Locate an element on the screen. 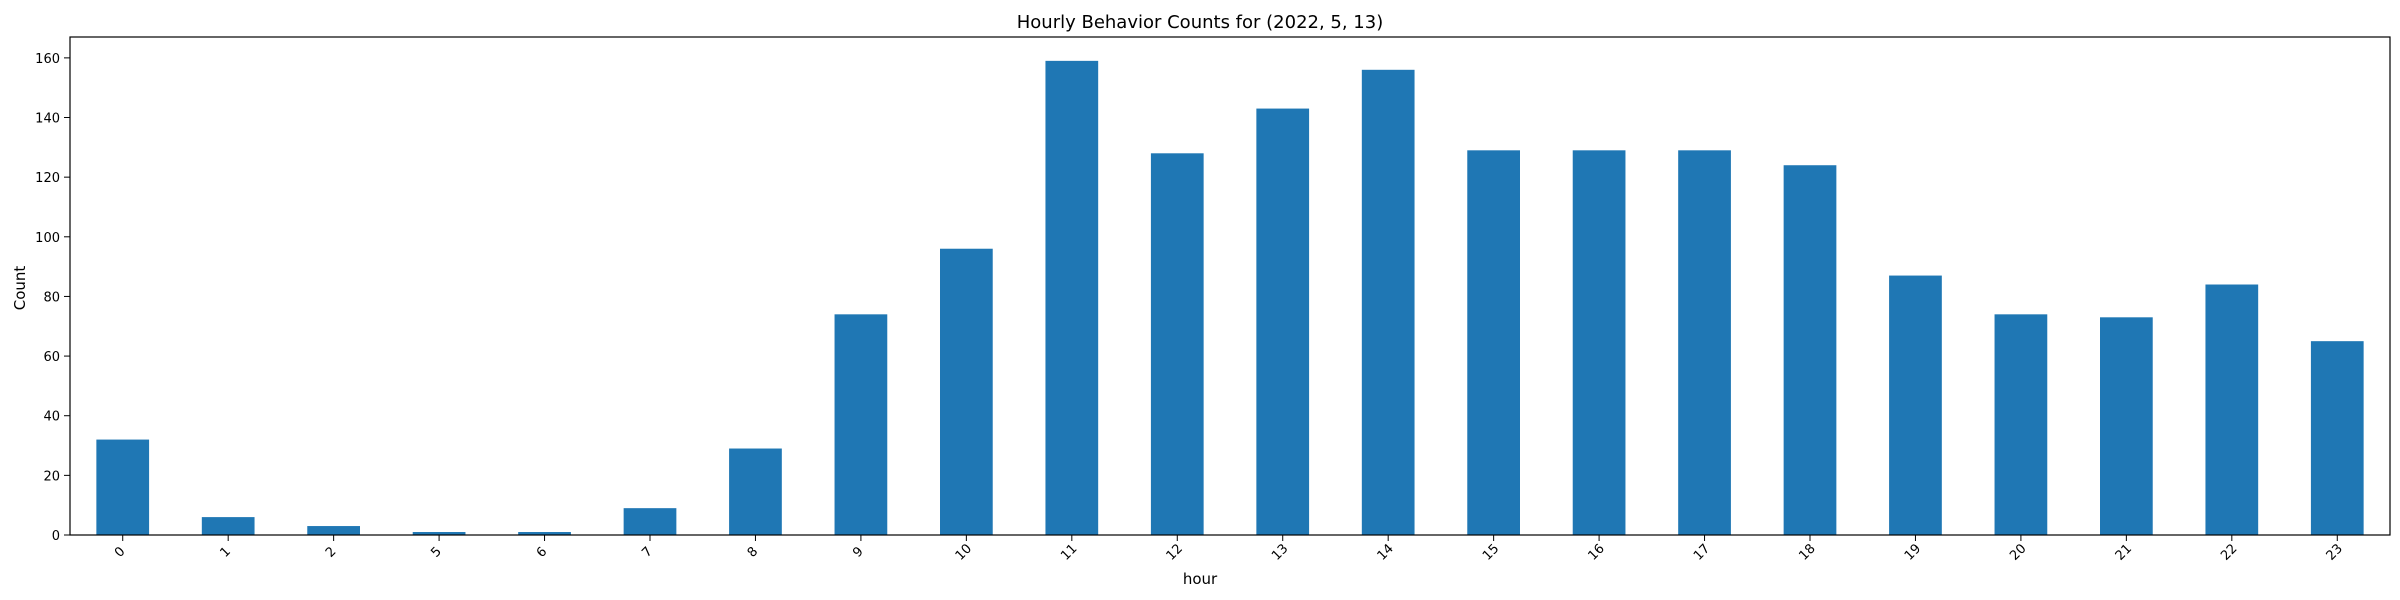 Image resolution: width=2400 pixels, height=600 pixels. x-tick-label: 5 is located at coordinates (436, 552).